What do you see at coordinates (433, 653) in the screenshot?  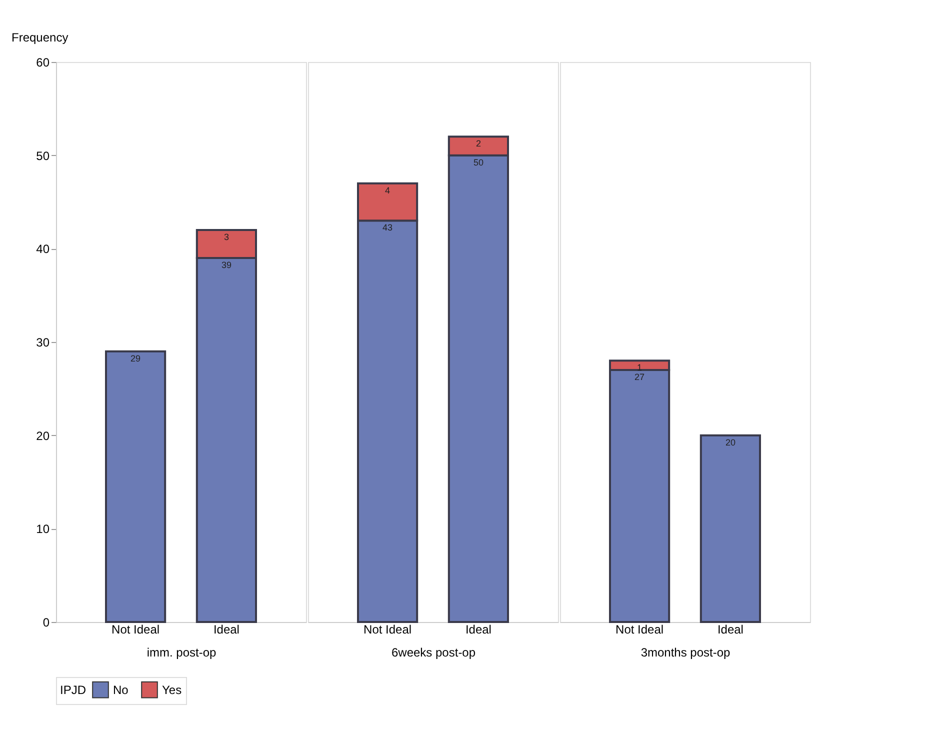 I see `x-axis-title: 6weeks post-op` at bounding box center [433, 653].